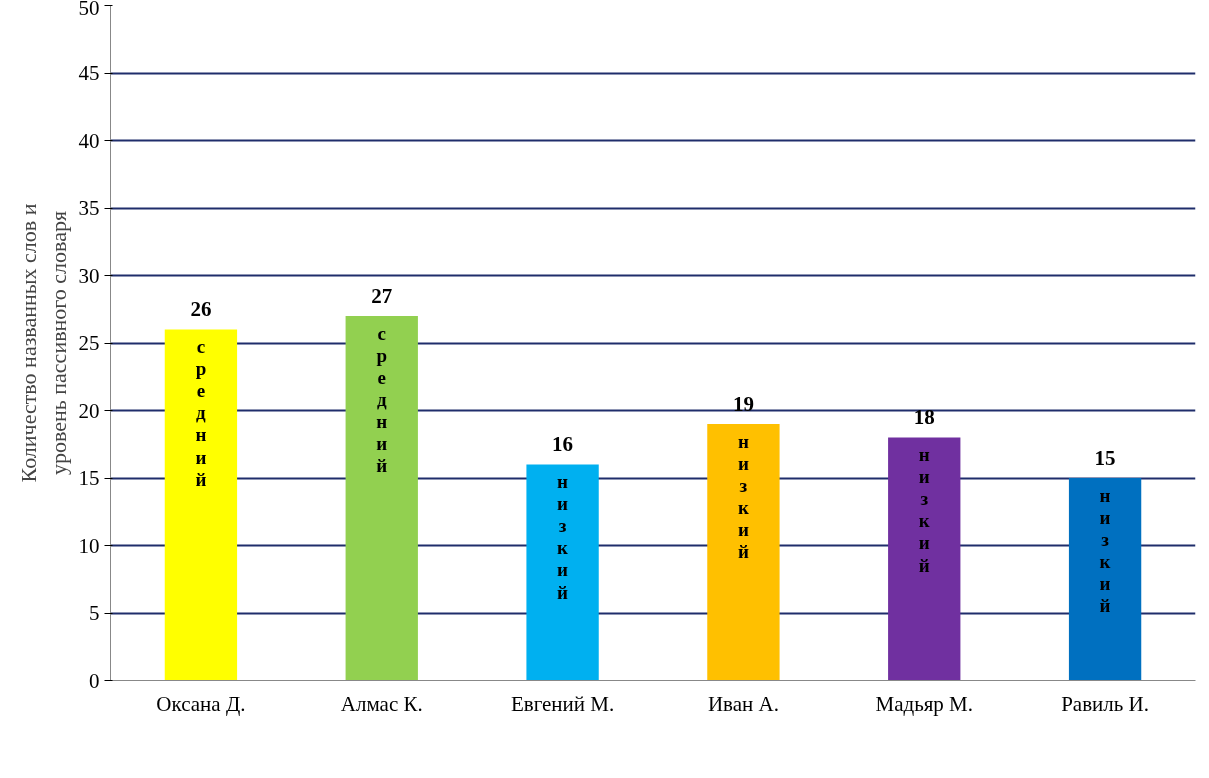 The height and width of the screenshot is (778, 1209). Describe the element at coordinates (94, 680) in the screenshot. I see `y-tick-label: 0` at that location.